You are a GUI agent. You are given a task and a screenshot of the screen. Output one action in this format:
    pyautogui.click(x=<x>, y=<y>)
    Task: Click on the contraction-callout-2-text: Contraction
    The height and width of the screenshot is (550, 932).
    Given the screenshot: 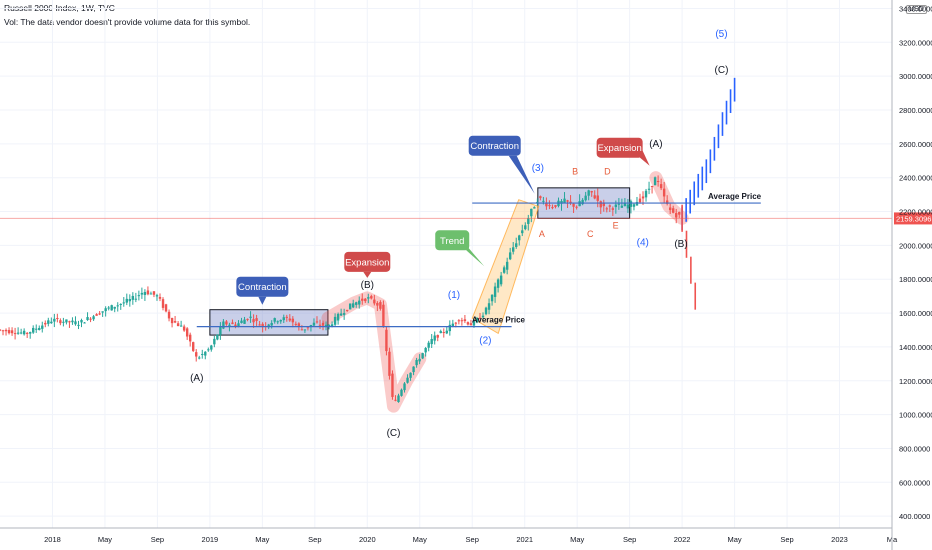 What is the action you would take?
    pyautogui.click(x=494, y=146)
    